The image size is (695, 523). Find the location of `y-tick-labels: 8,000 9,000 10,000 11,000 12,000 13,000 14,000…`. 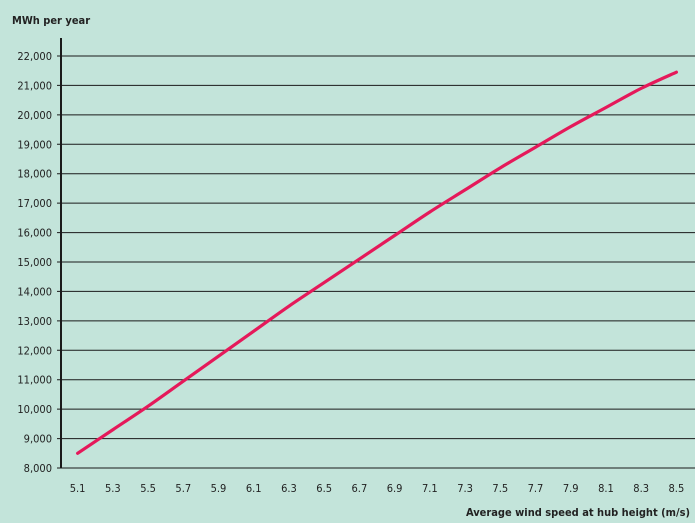

y-tick-labels: 8,000 9,000 10,000 11,000 12,000 13,000 14,000… is located at coordinates (34, 262).